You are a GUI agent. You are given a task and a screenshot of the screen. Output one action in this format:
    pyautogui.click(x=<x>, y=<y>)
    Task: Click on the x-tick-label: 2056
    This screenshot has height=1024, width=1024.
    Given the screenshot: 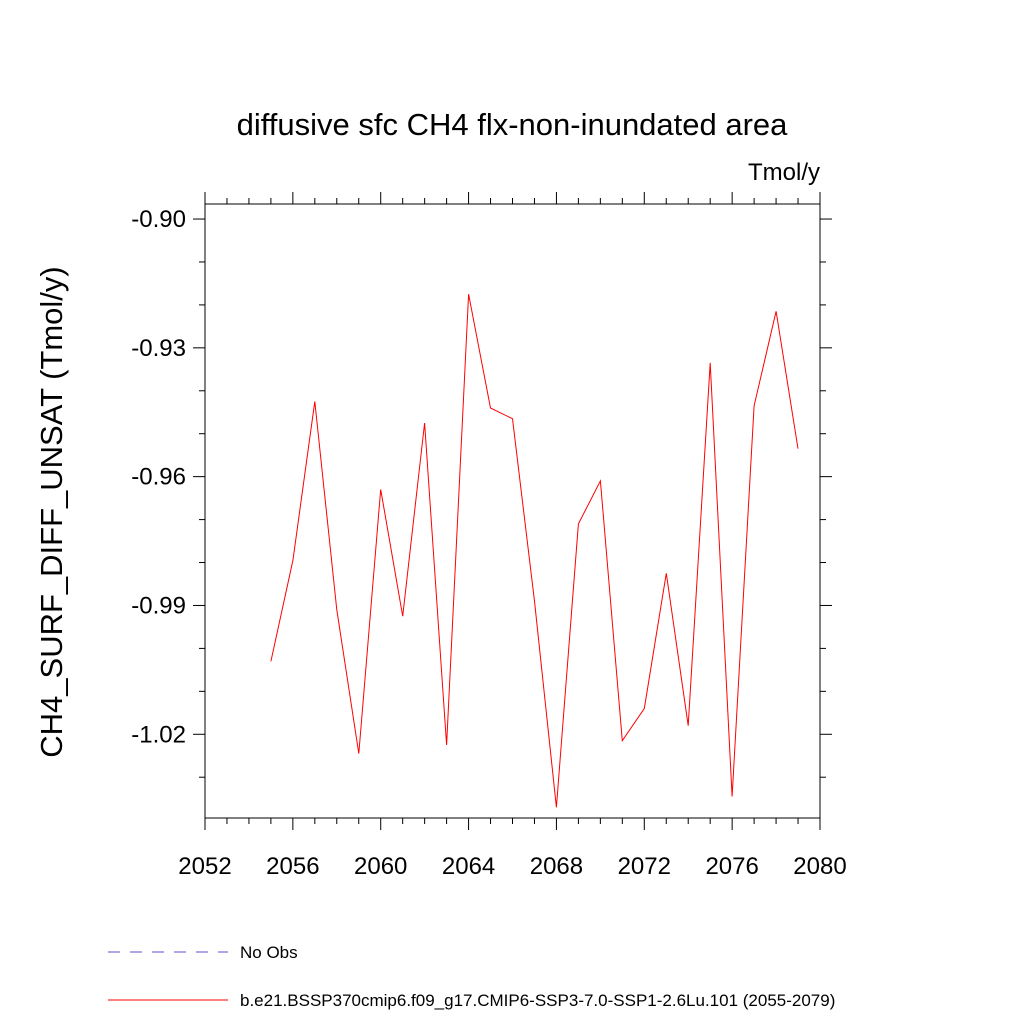 What is the action you would take?
    pyautogui.click(x=292, y=866)
    